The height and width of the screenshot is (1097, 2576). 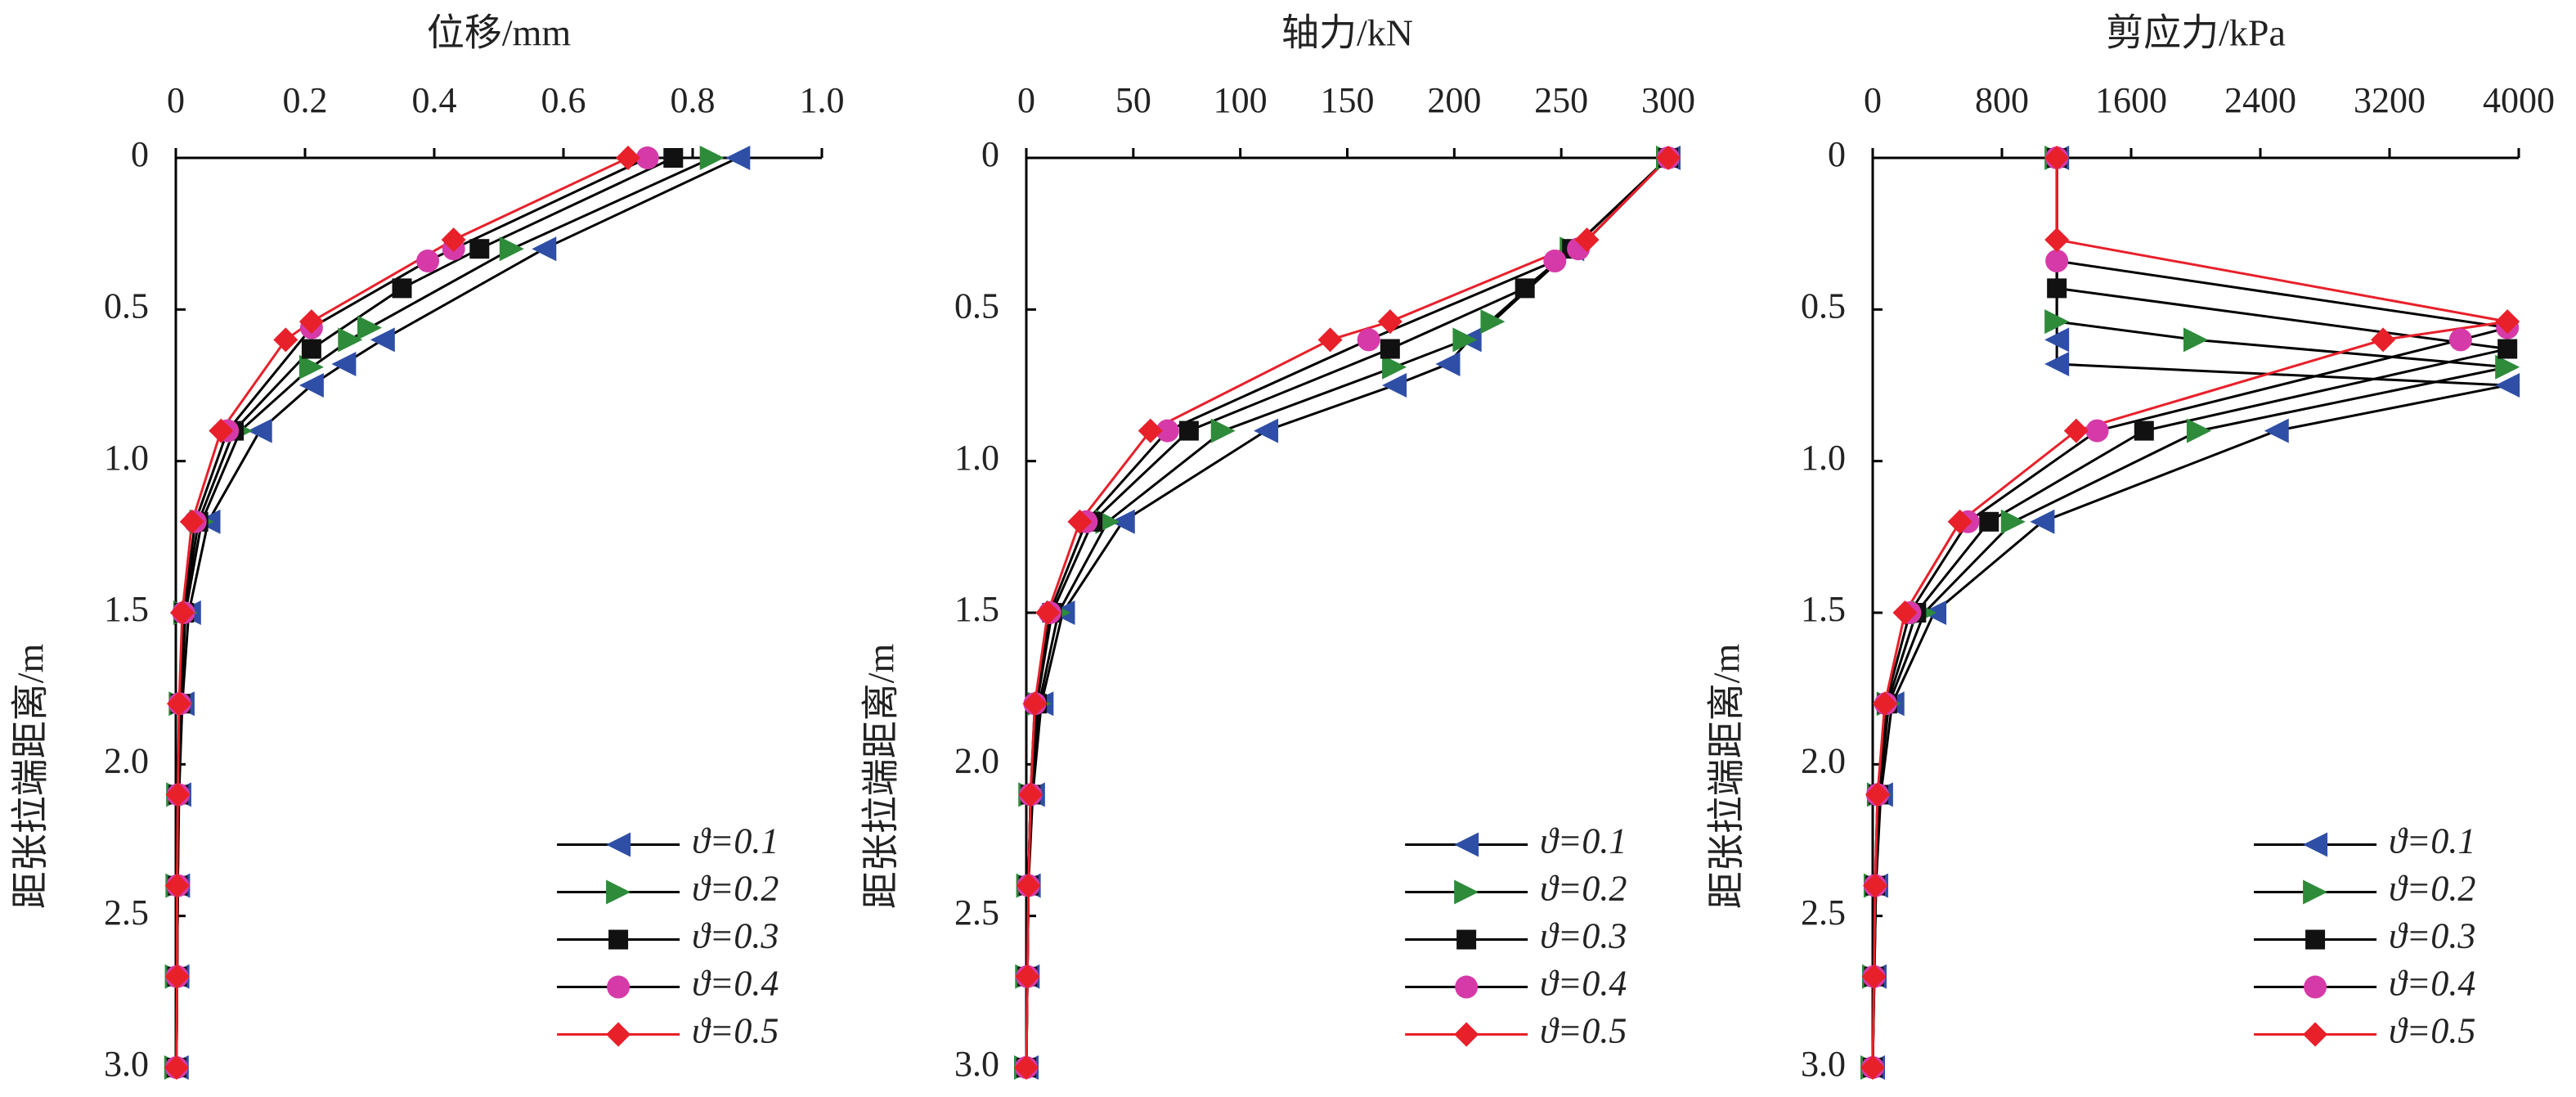 What do you see at coordinates (1584, 841) in the screenshot?
I see `axial-force-legend-label-1: ϑ=0.1` at bounding box center [1584, 841].